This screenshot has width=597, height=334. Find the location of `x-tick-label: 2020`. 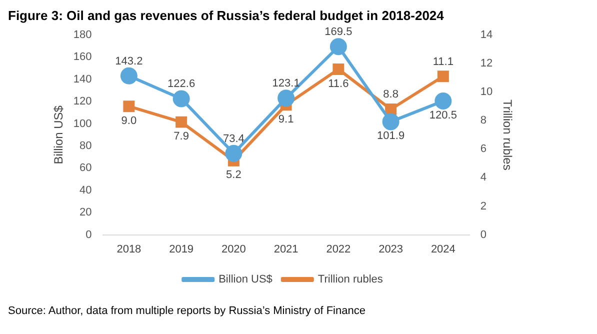

x-tick-label: 2020 is located at coordinates (233, 249).